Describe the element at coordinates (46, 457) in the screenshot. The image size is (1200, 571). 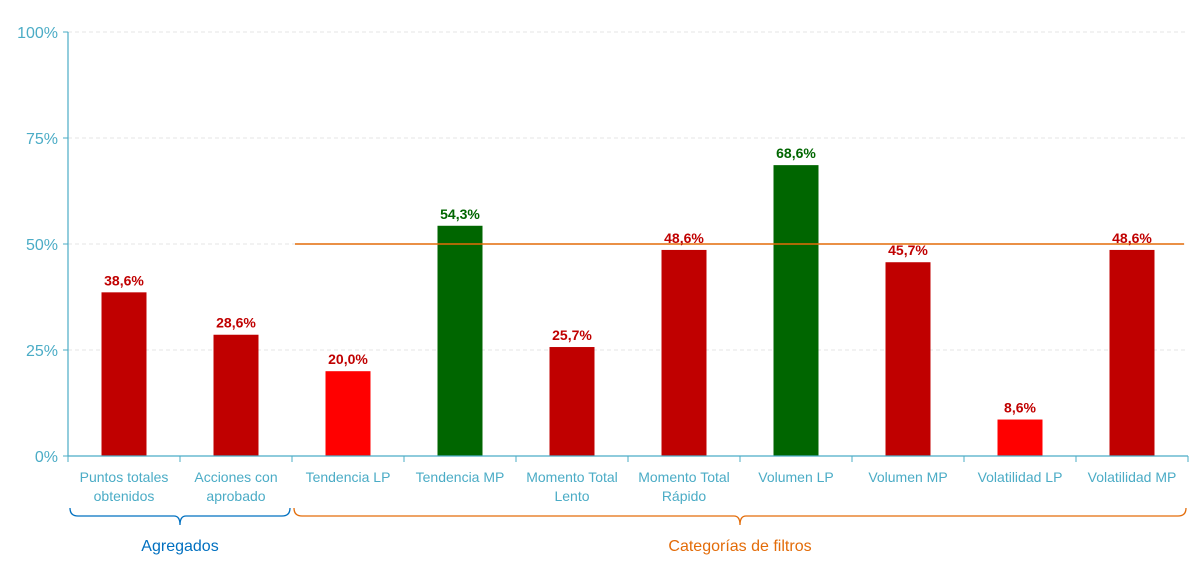
I see `y-tick-label: 0%` at that location.